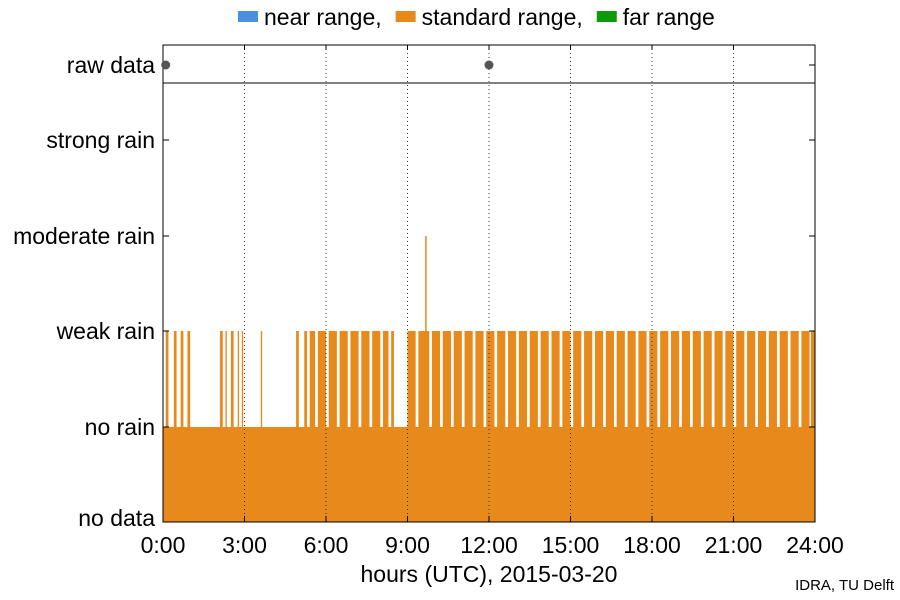 This screenshot has height=600, width=900. I want to click on legend-label-2: far range, so click(669, 17).